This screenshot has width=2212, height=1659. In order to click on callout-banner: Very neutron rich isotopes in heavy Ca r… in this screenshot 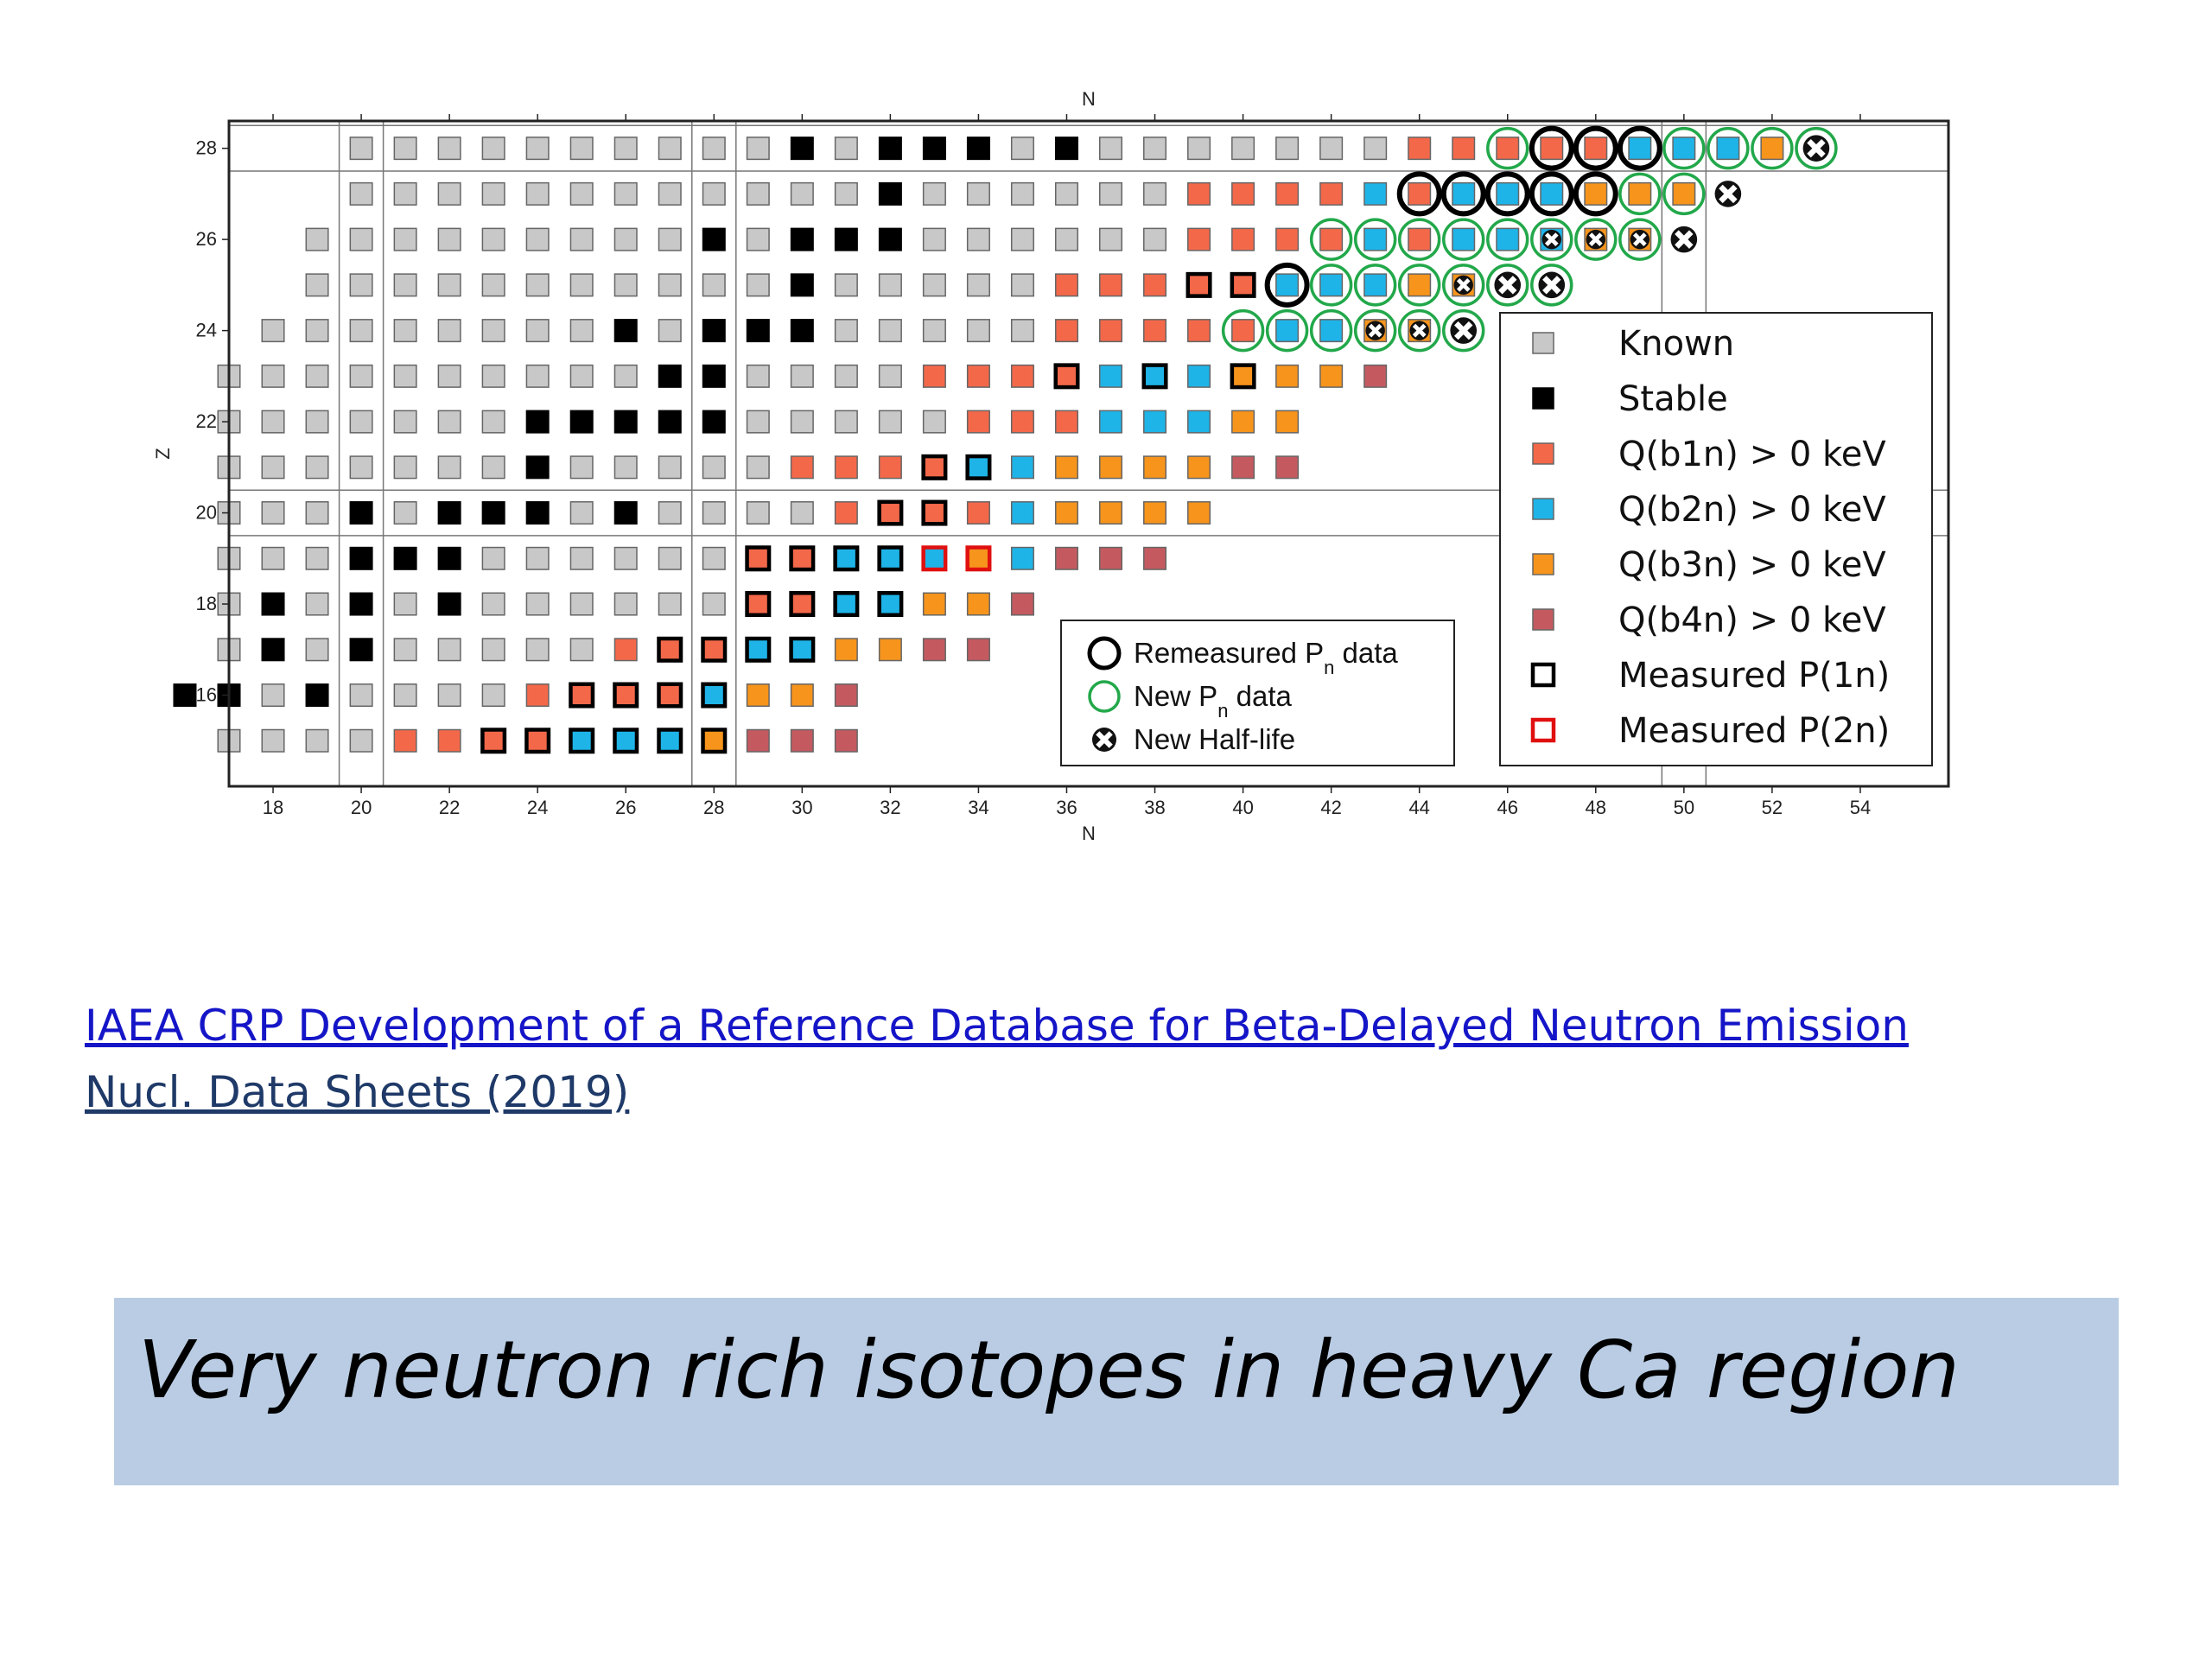, I will do `click(1116, 1391)`.